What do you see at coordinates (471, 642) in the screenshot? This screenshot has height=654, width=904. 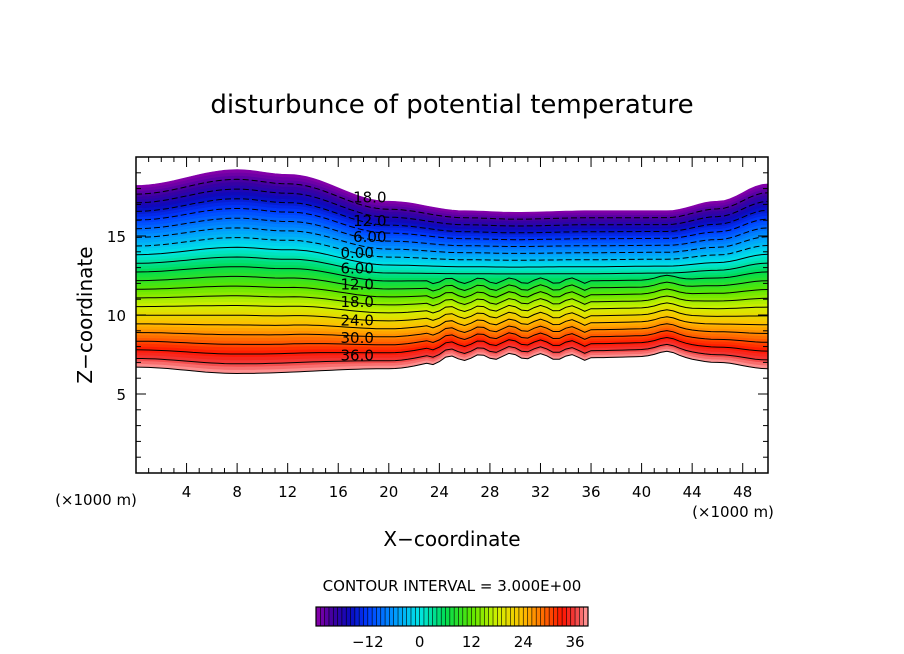 I see `colorbar-tick-label: 12` at bounding box center [471, 642].